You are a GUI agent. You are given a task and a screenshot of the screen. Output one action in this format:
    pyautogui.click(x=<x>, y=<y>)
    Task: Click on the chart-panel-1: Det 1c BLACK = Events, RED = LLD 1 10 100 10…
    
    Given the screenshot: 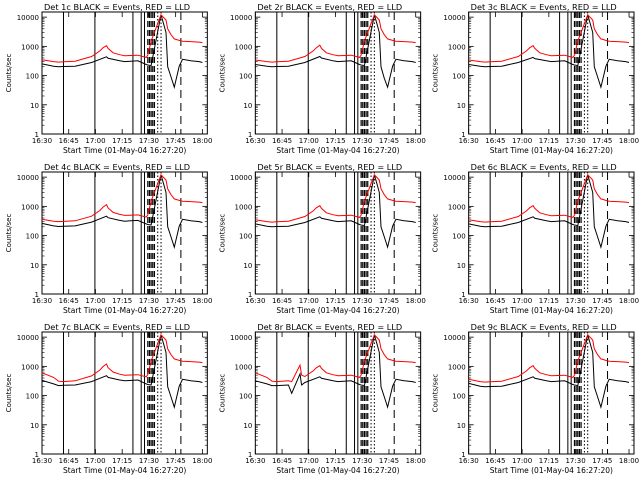 What is the action you would take?
    pyautogui.click(x=108, y=78)
    